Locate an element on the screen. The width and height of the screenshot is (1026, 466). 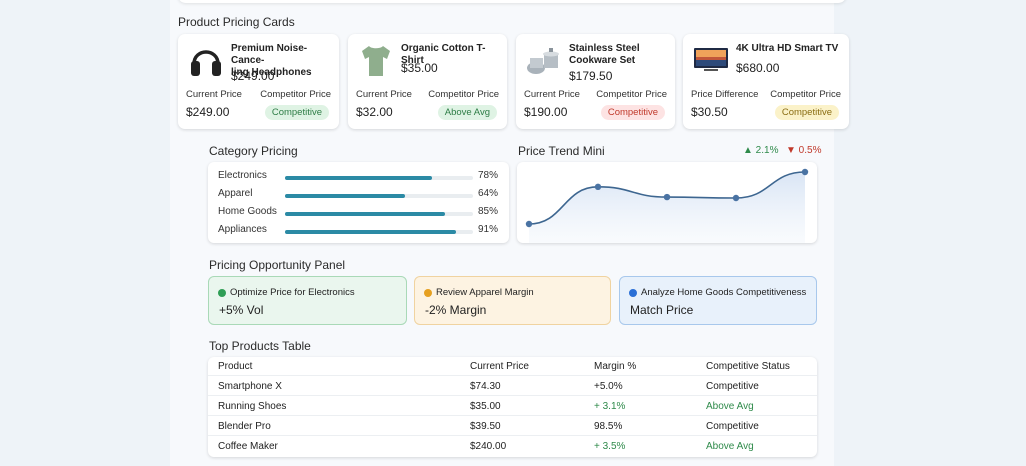
tshirt-icon is located at coordinates (376, 61).